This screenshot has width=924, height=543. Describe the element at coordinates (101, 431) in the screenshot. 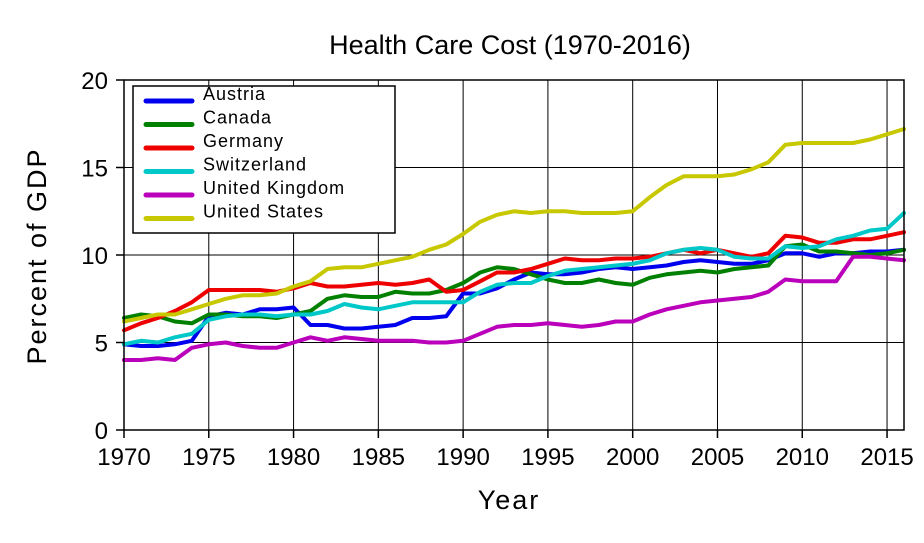

I see `y-tick-label: 0` at that location.